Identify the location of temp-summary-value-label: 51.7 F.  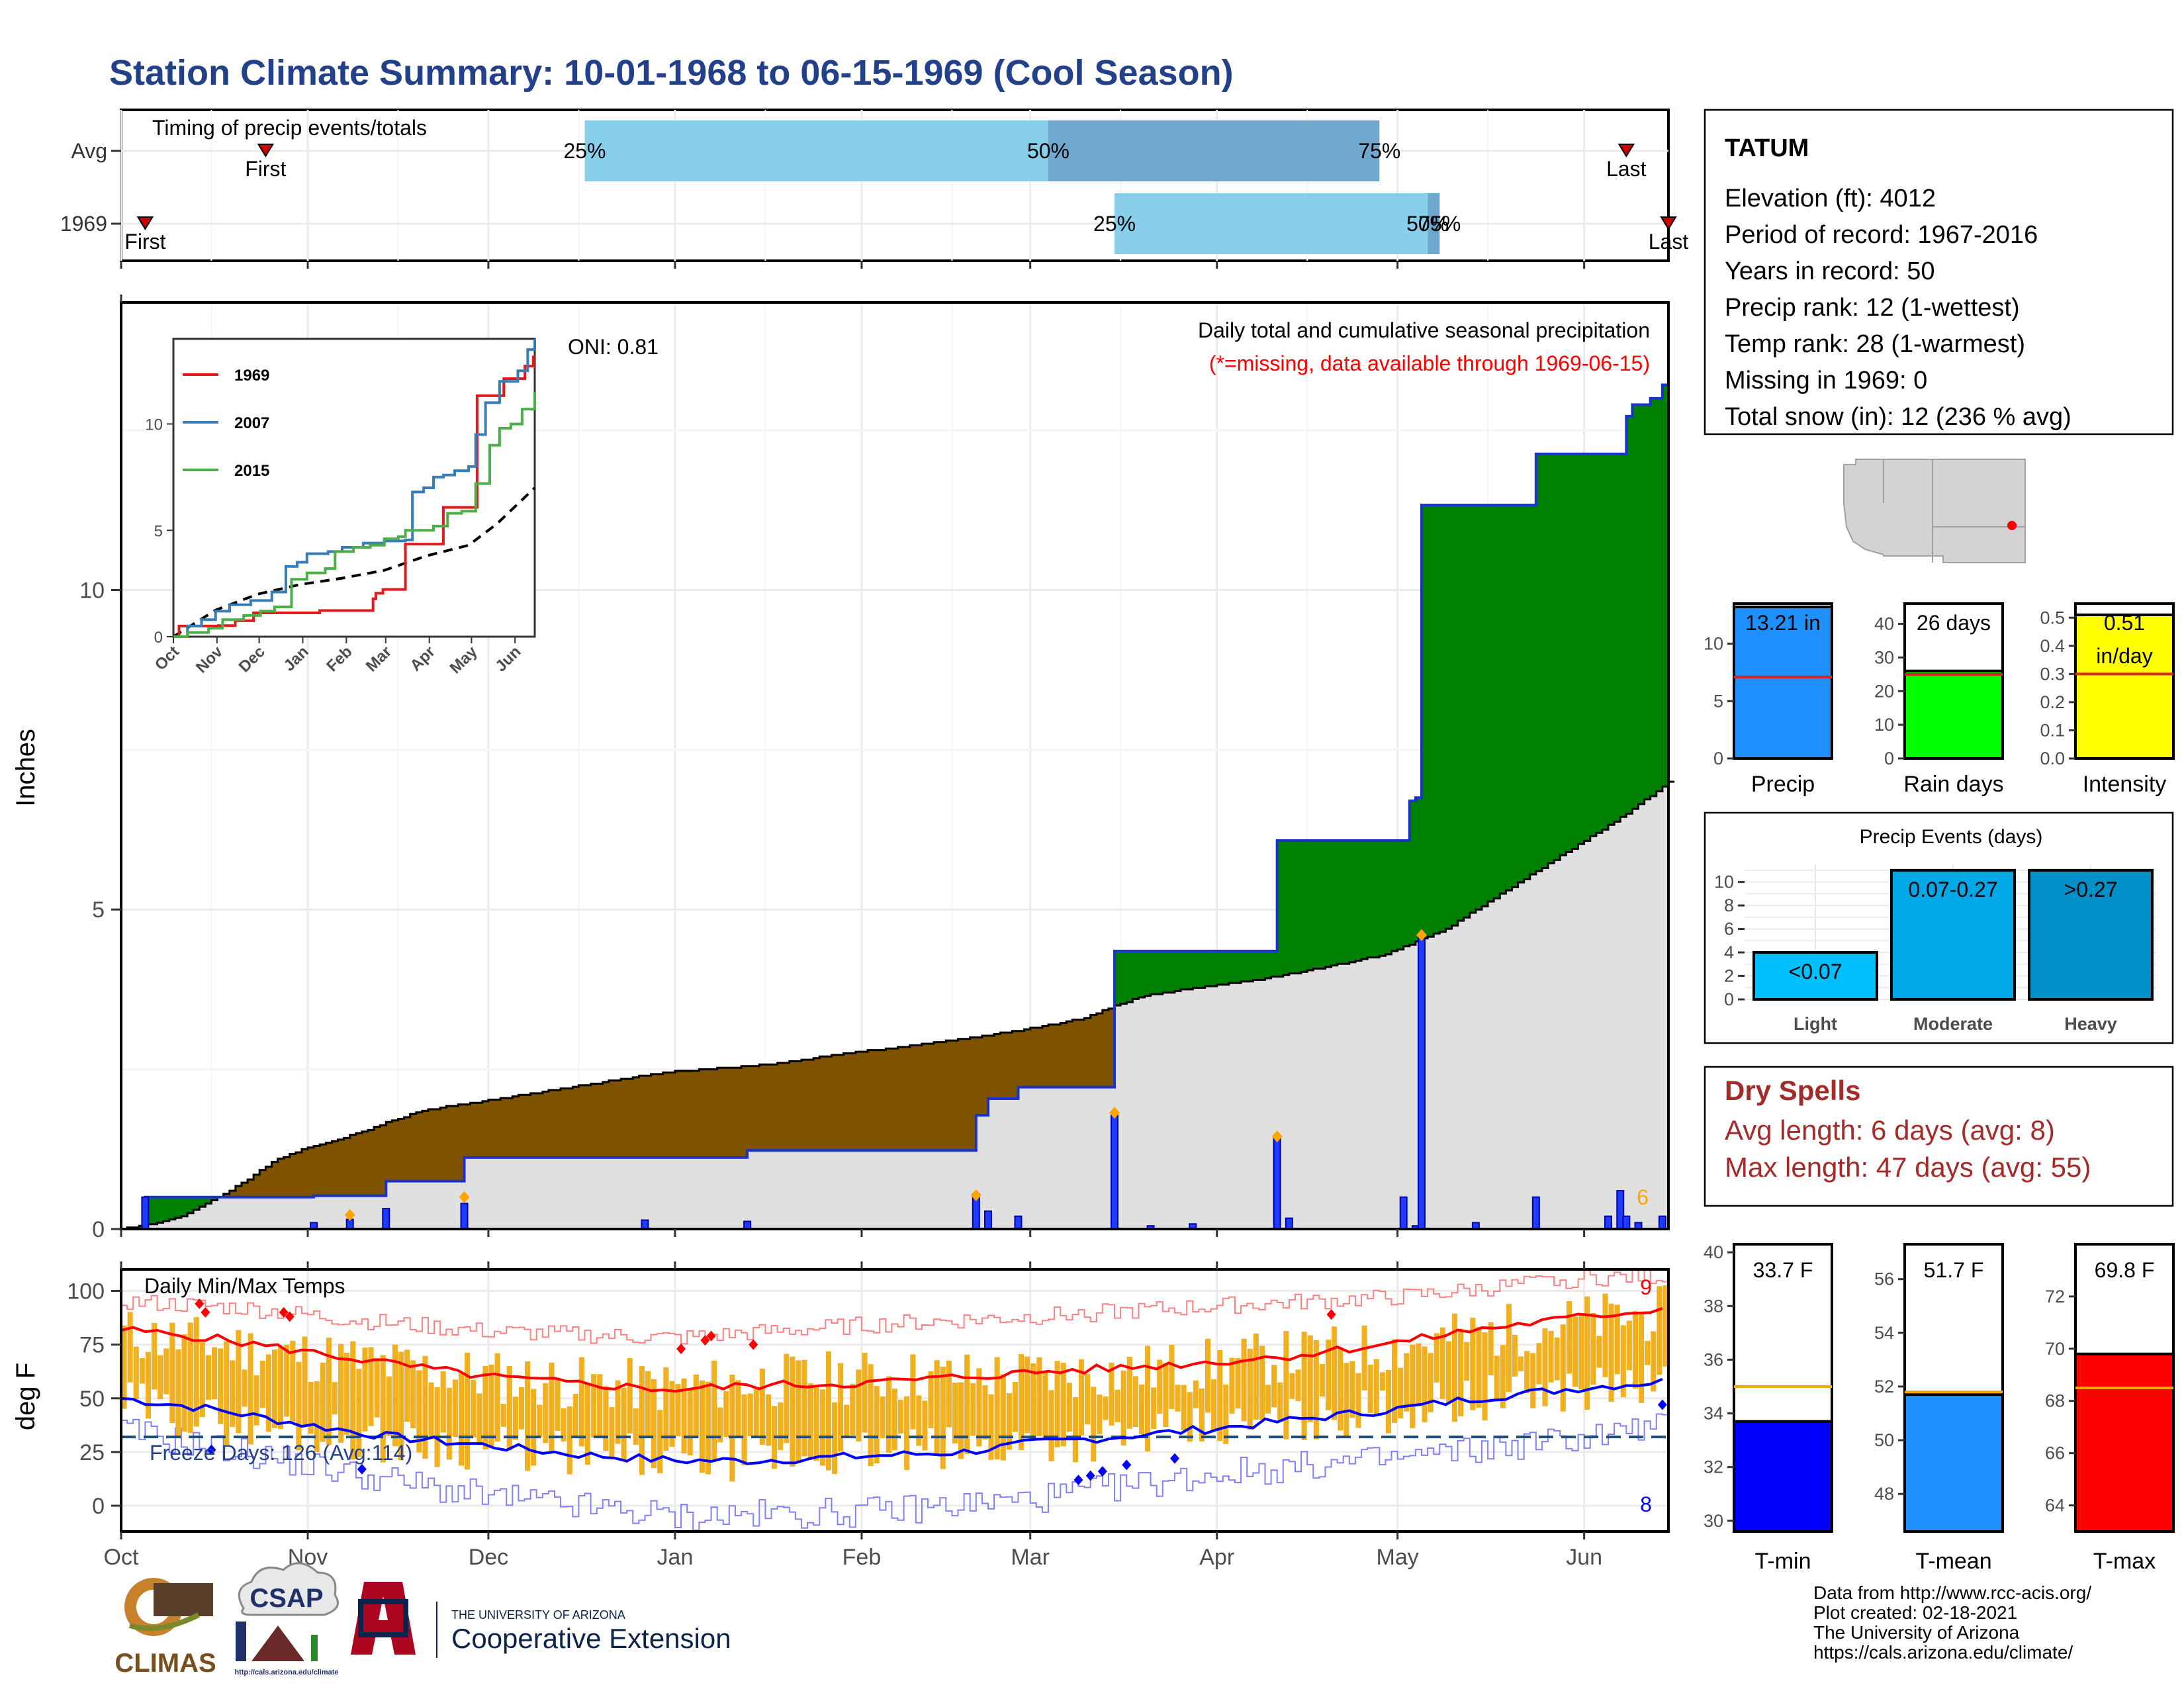
(1954, 1270).